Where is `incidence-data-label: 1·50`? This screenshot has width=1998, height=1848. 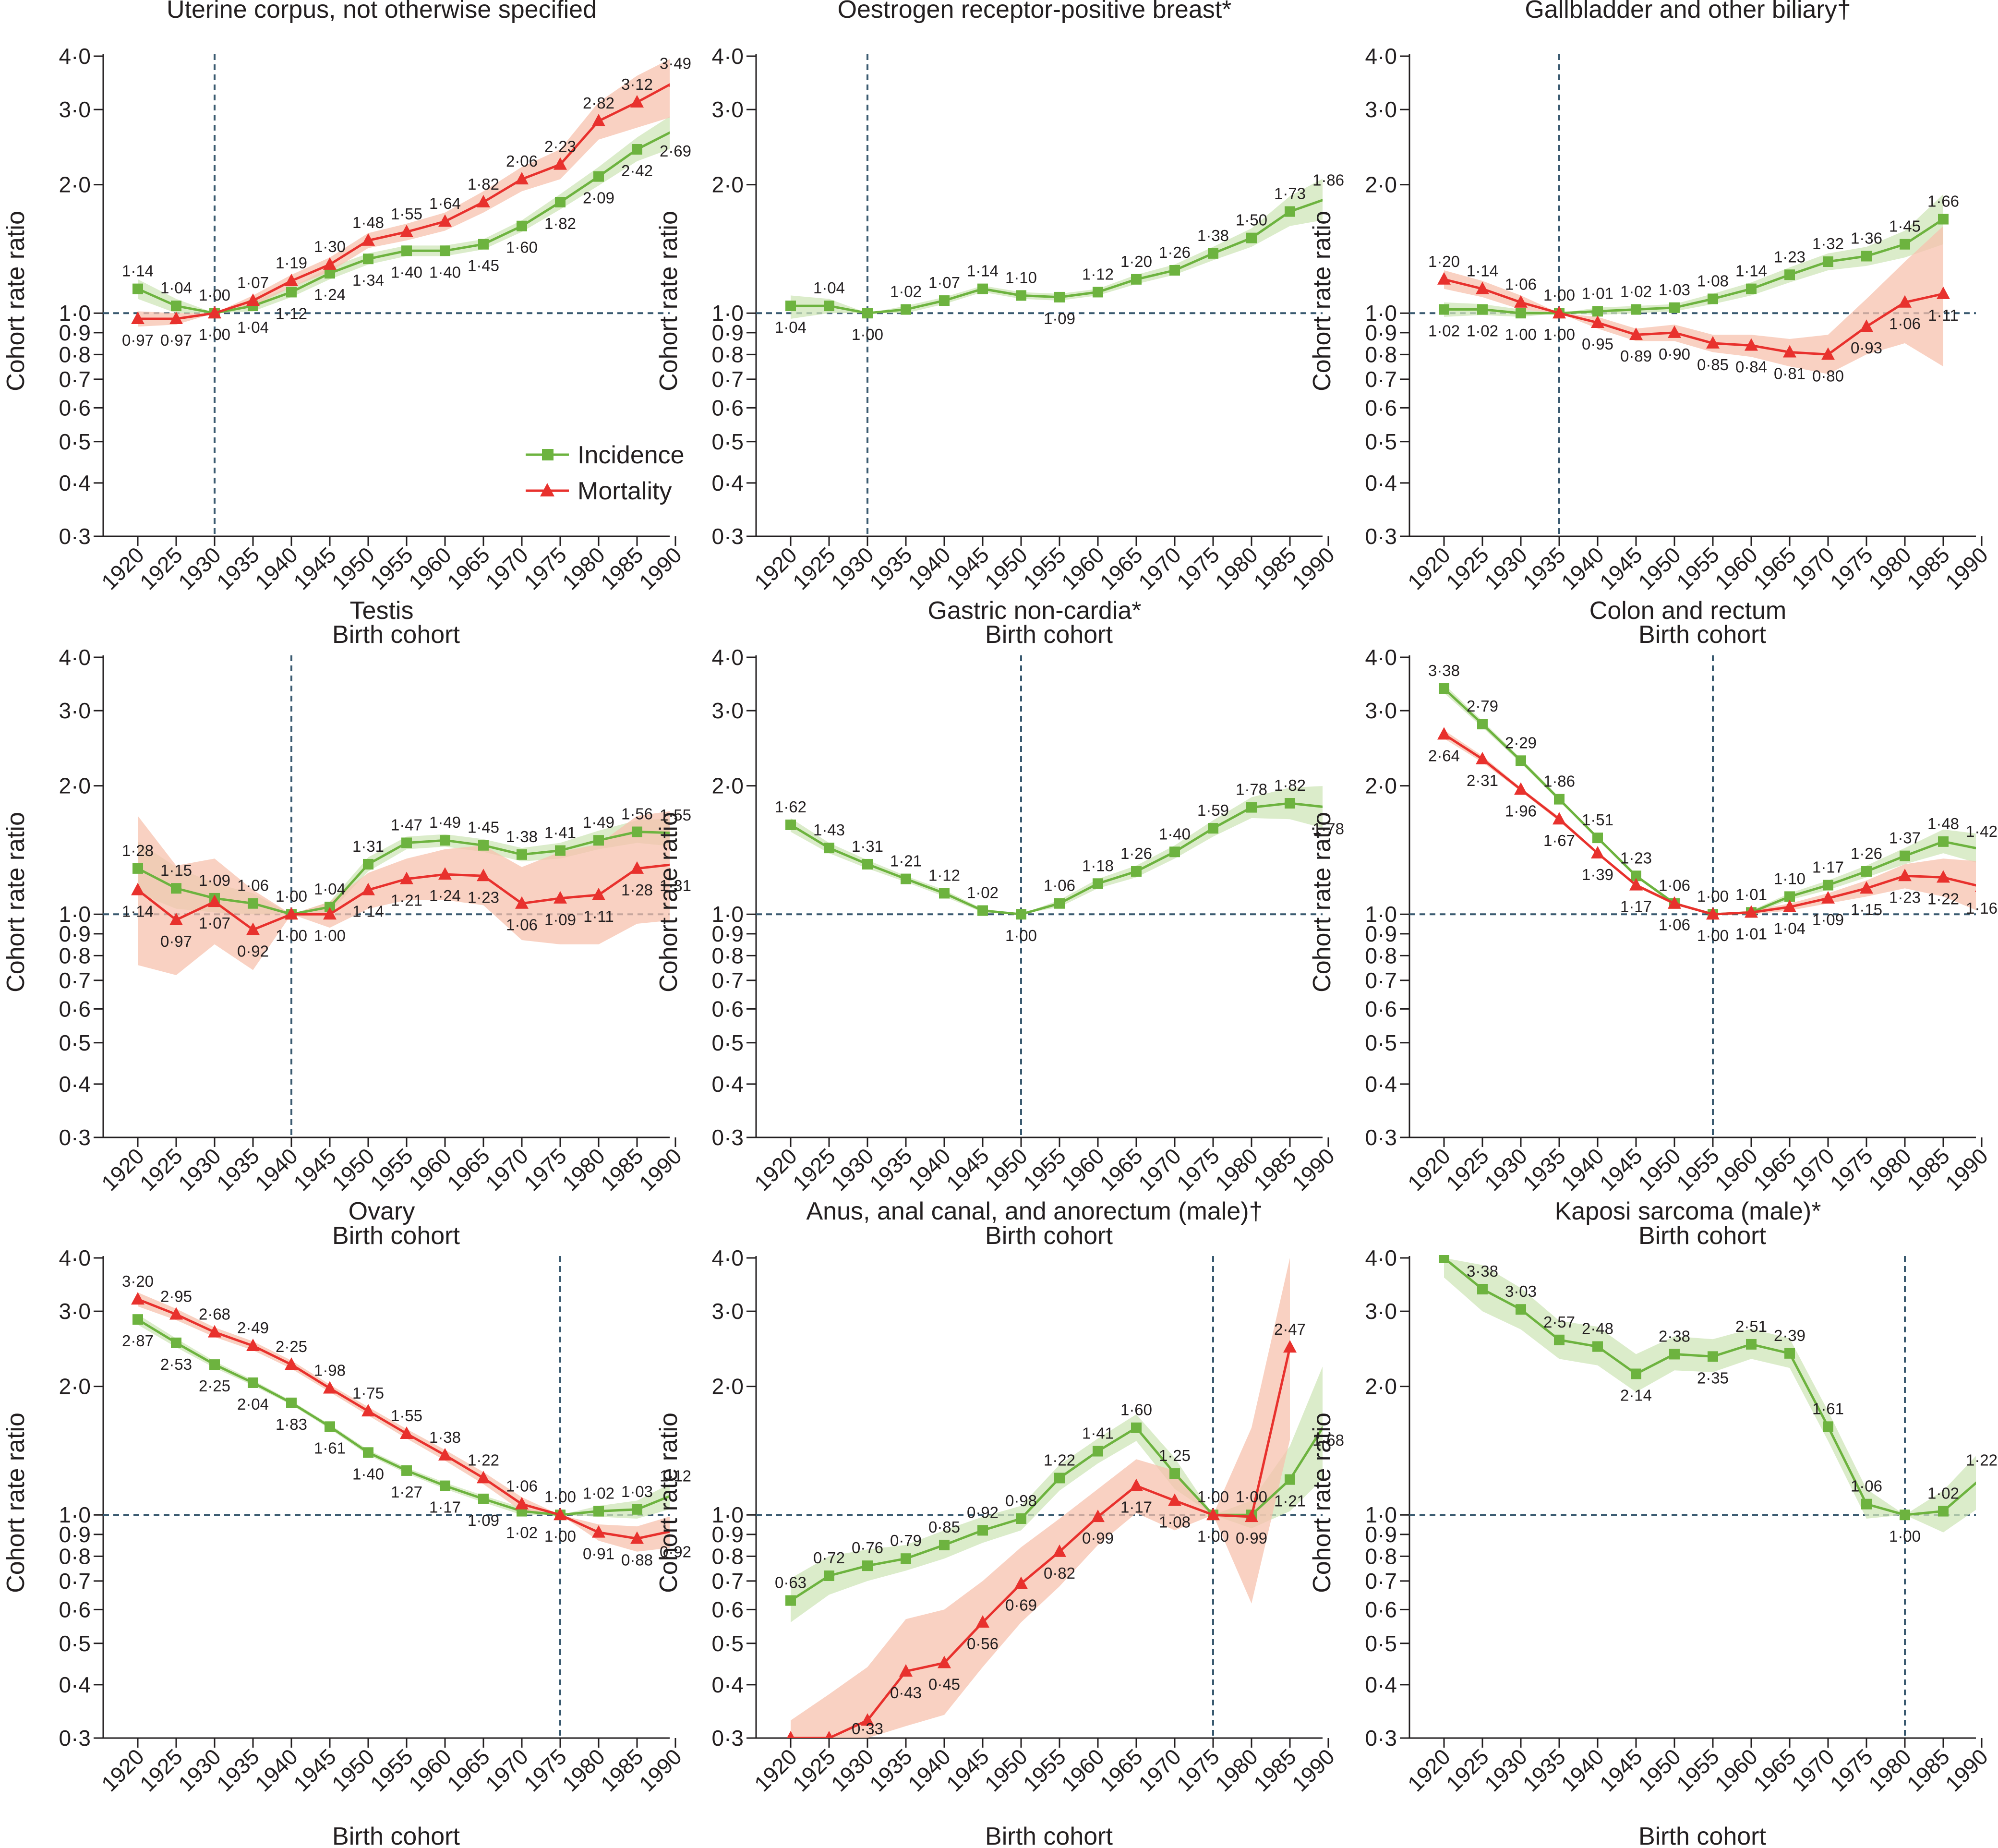 incidence-data-label: 1·50 is located at coordinates (1251, 220).